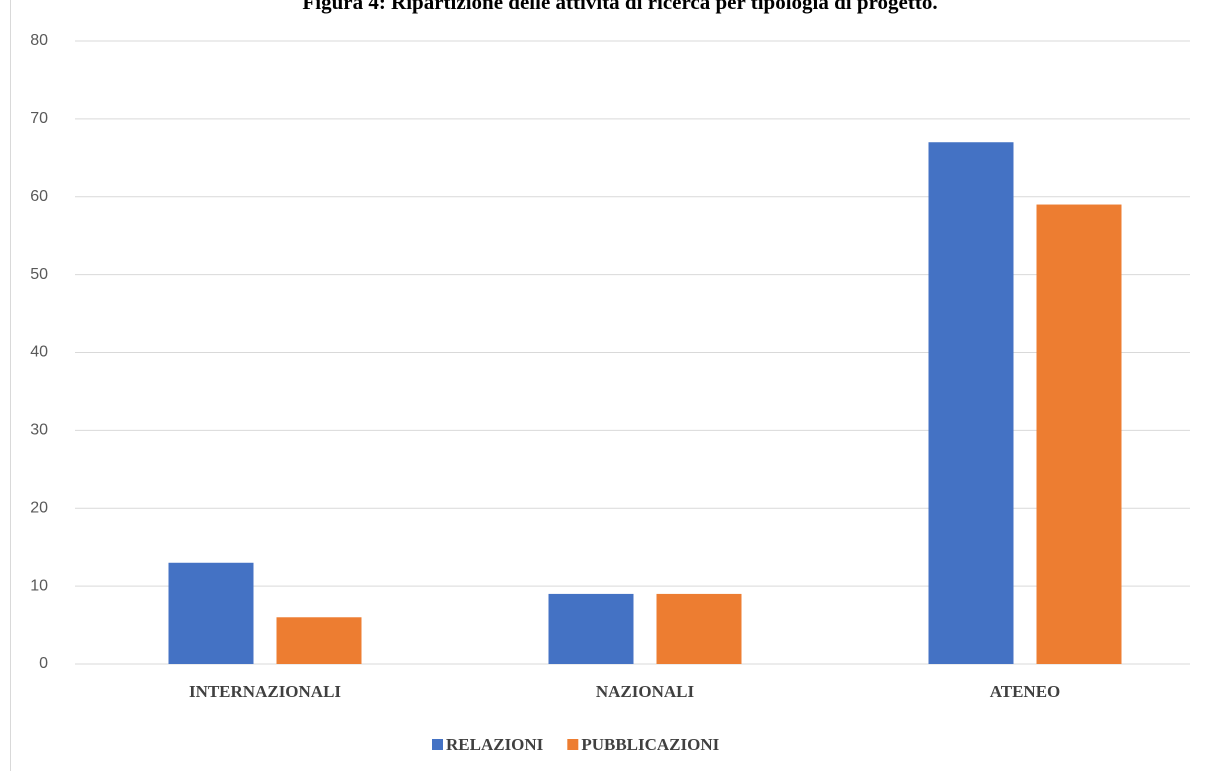  Describe the element at coordinates (650, 744) in the screenshot. I see `legend-label: PUBBLICAZIONI` at that location.